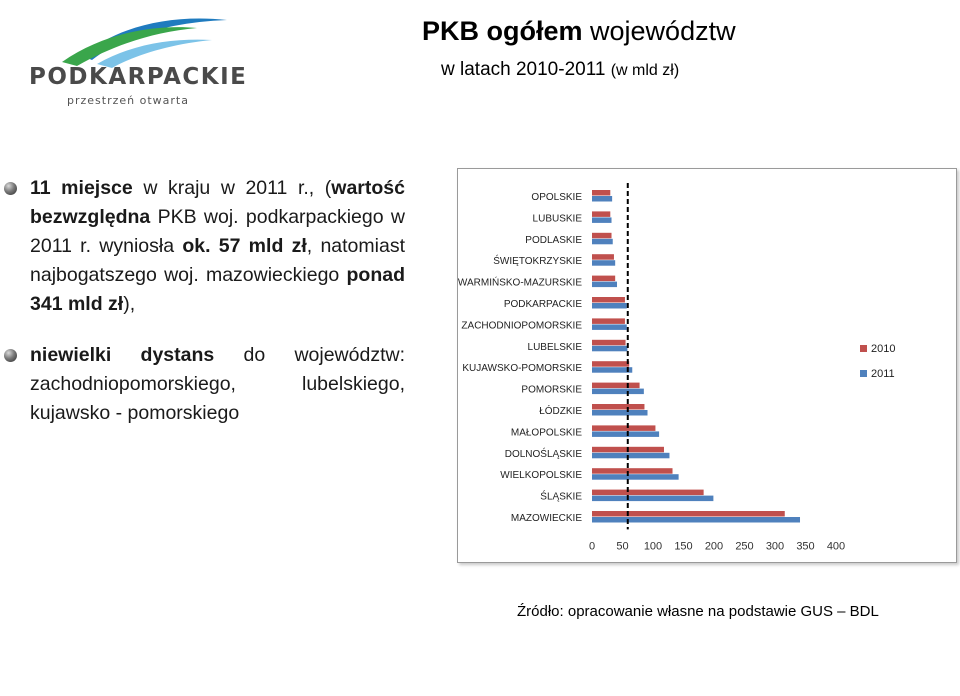 The width and height of the screenshot is (960, 696). I want to click on logo-tagline: przestrzeń otwarta, so click(128, 100).